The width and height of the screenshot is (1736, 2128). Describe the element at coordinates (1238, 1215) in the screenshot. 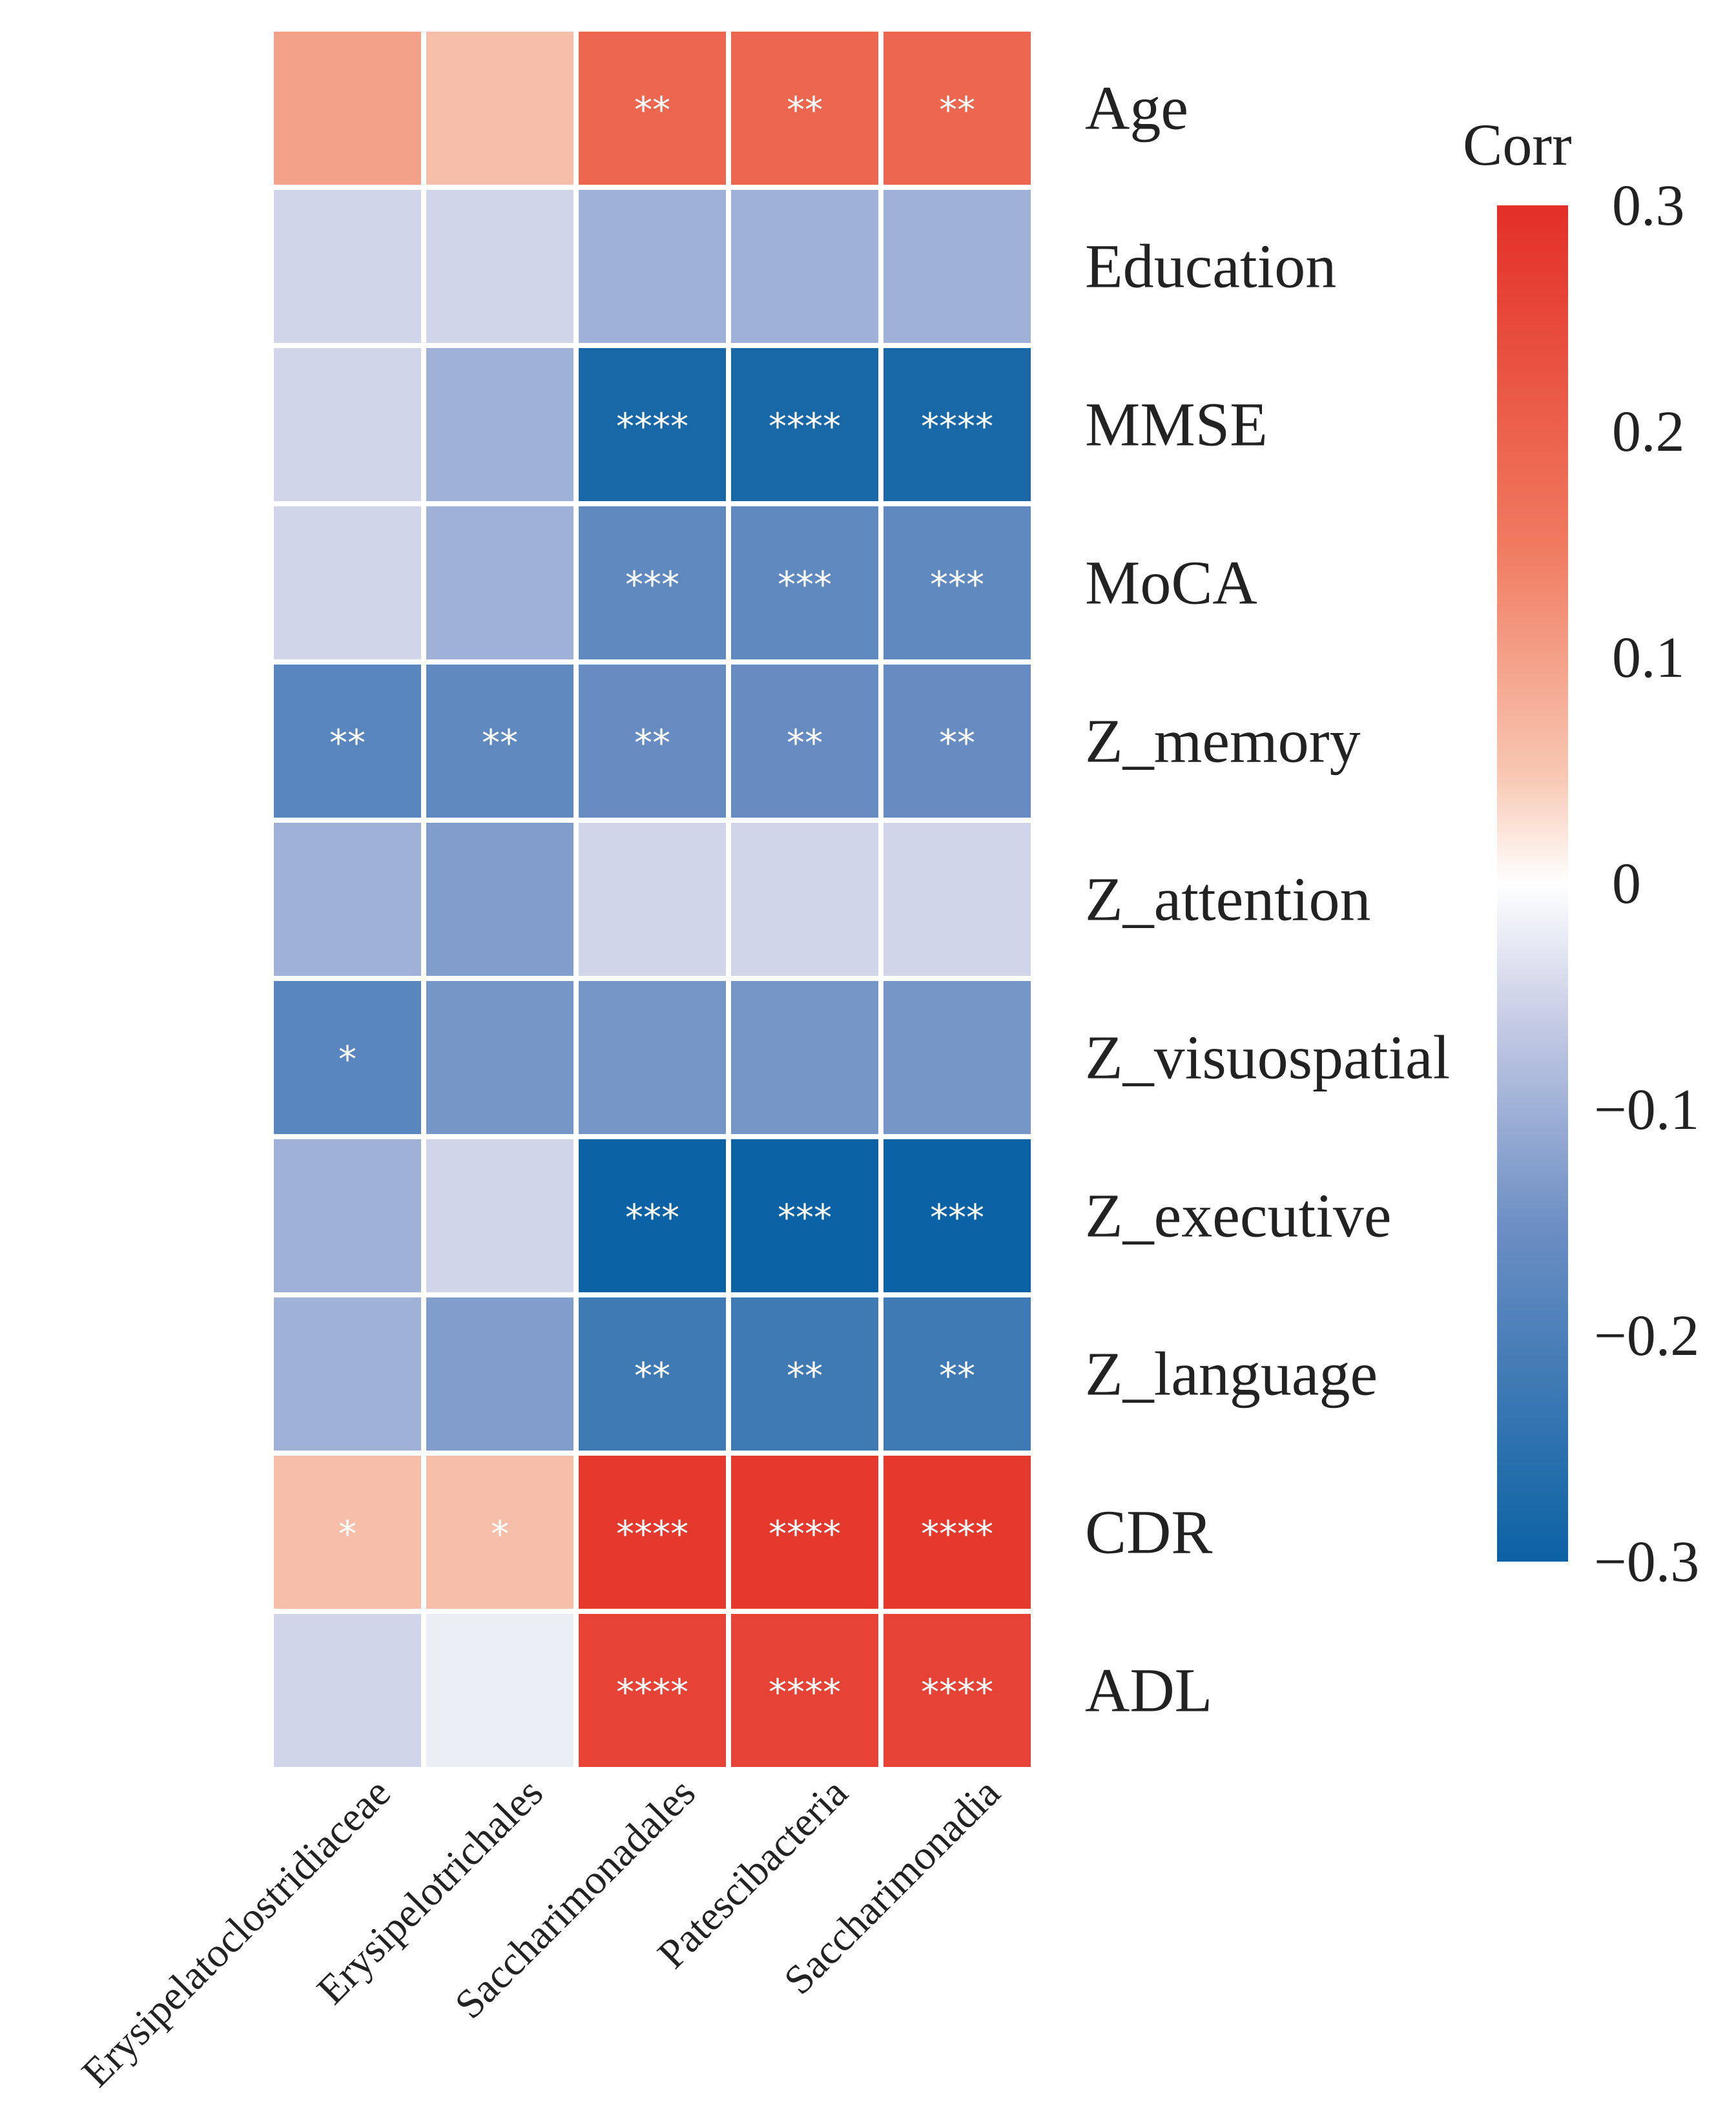

I see `row-label: Z_executive` at that location.